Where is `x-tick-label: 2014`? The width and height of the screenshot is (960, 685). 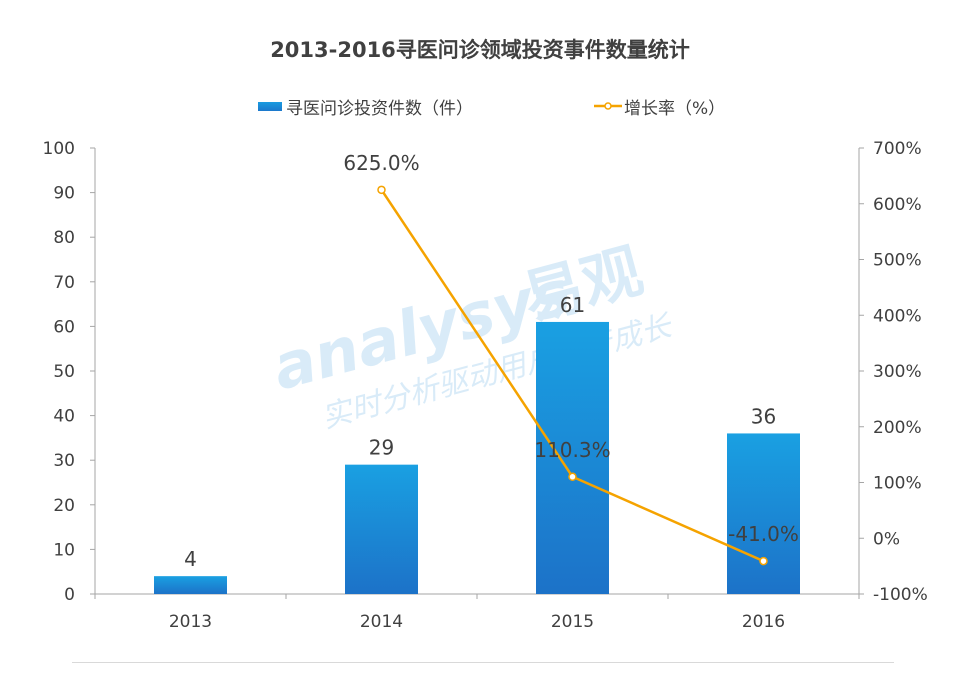 x-tick-label: 2014 is located at coordinates (381, 622).